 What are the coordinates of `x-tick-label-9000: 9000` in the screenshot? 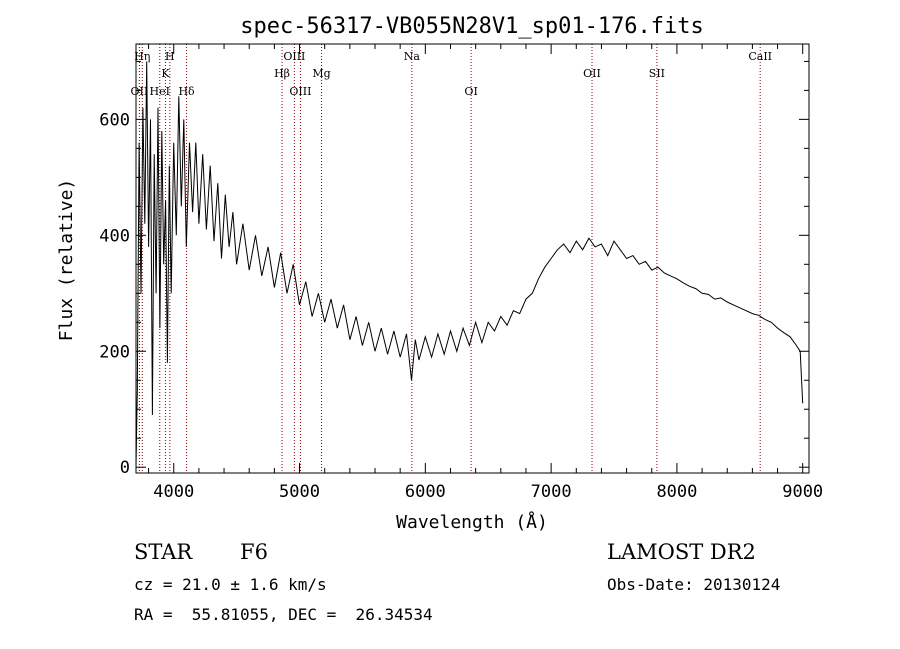 It's located at (802, 492).